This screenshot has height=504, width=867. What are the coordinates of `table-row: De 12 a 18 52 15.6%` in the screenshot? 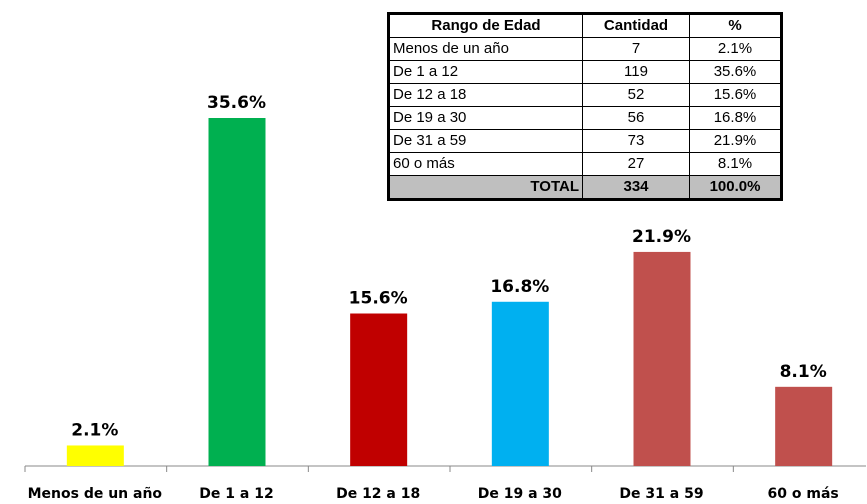 It's located at (585, 95).